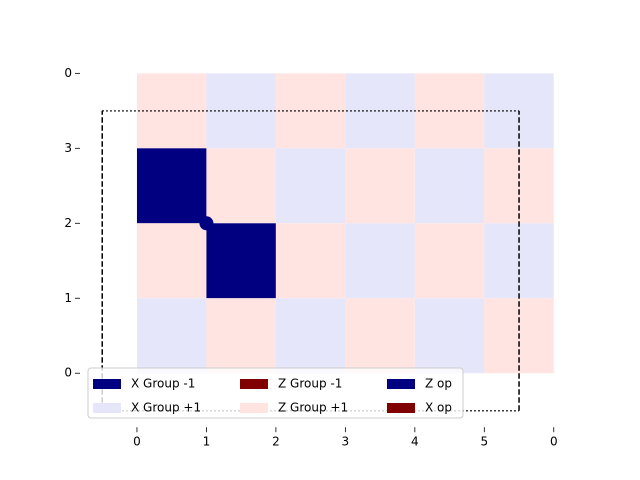 The width and height of the screenshot is (640, 480). Describe the element at coordinates (163, 384) in the screenshot. I see `legend-label: X Group -1` at that location.